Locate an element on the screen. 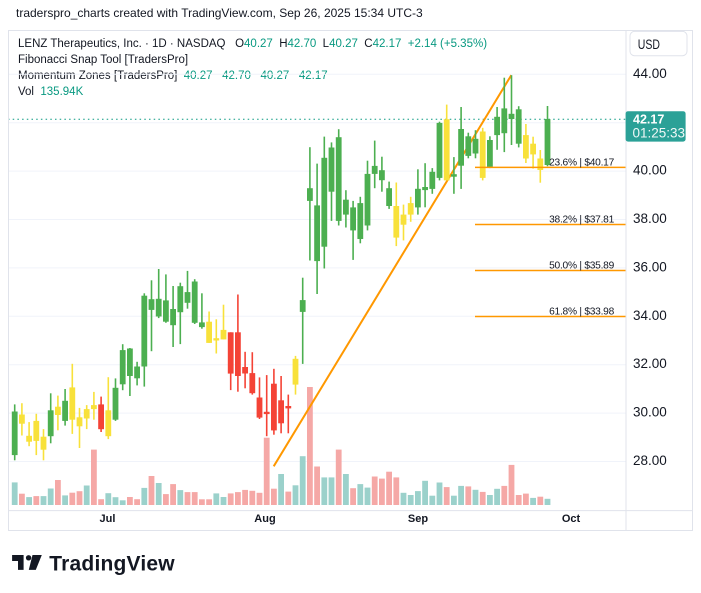 This screenshot has width=701, height=593. svg-text: 38.2% | $37.81 is located at coordinates (581, 220).